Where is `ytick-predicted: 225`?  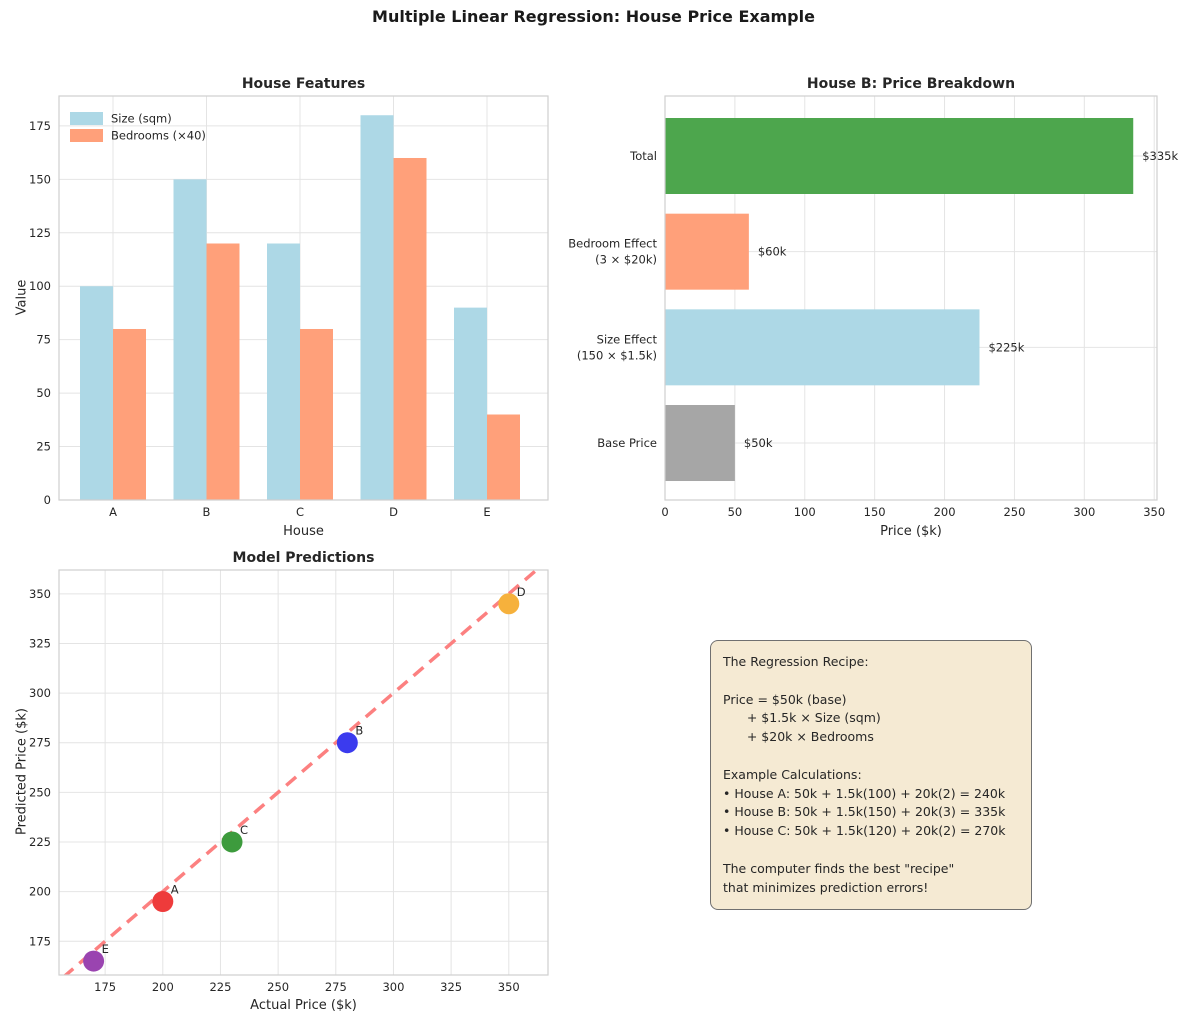 ytick-predicted: 225 is located at coordinates (40, 842).